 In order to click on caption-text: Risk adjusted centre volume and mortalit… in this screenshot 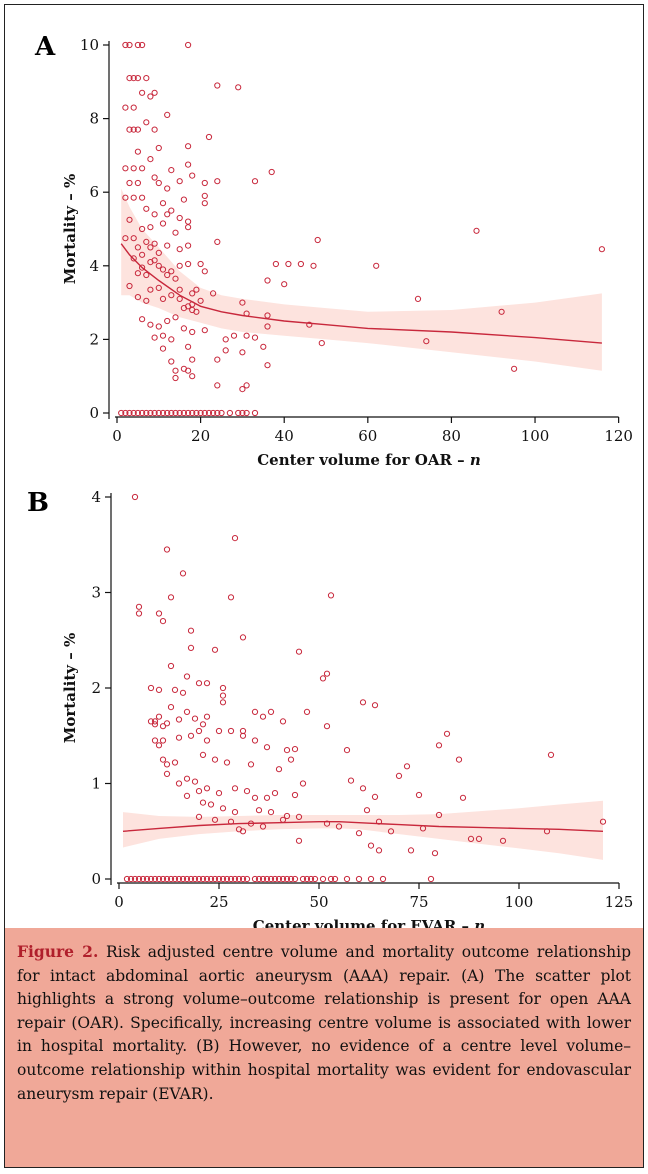, I will do `click(324, 1023)`.